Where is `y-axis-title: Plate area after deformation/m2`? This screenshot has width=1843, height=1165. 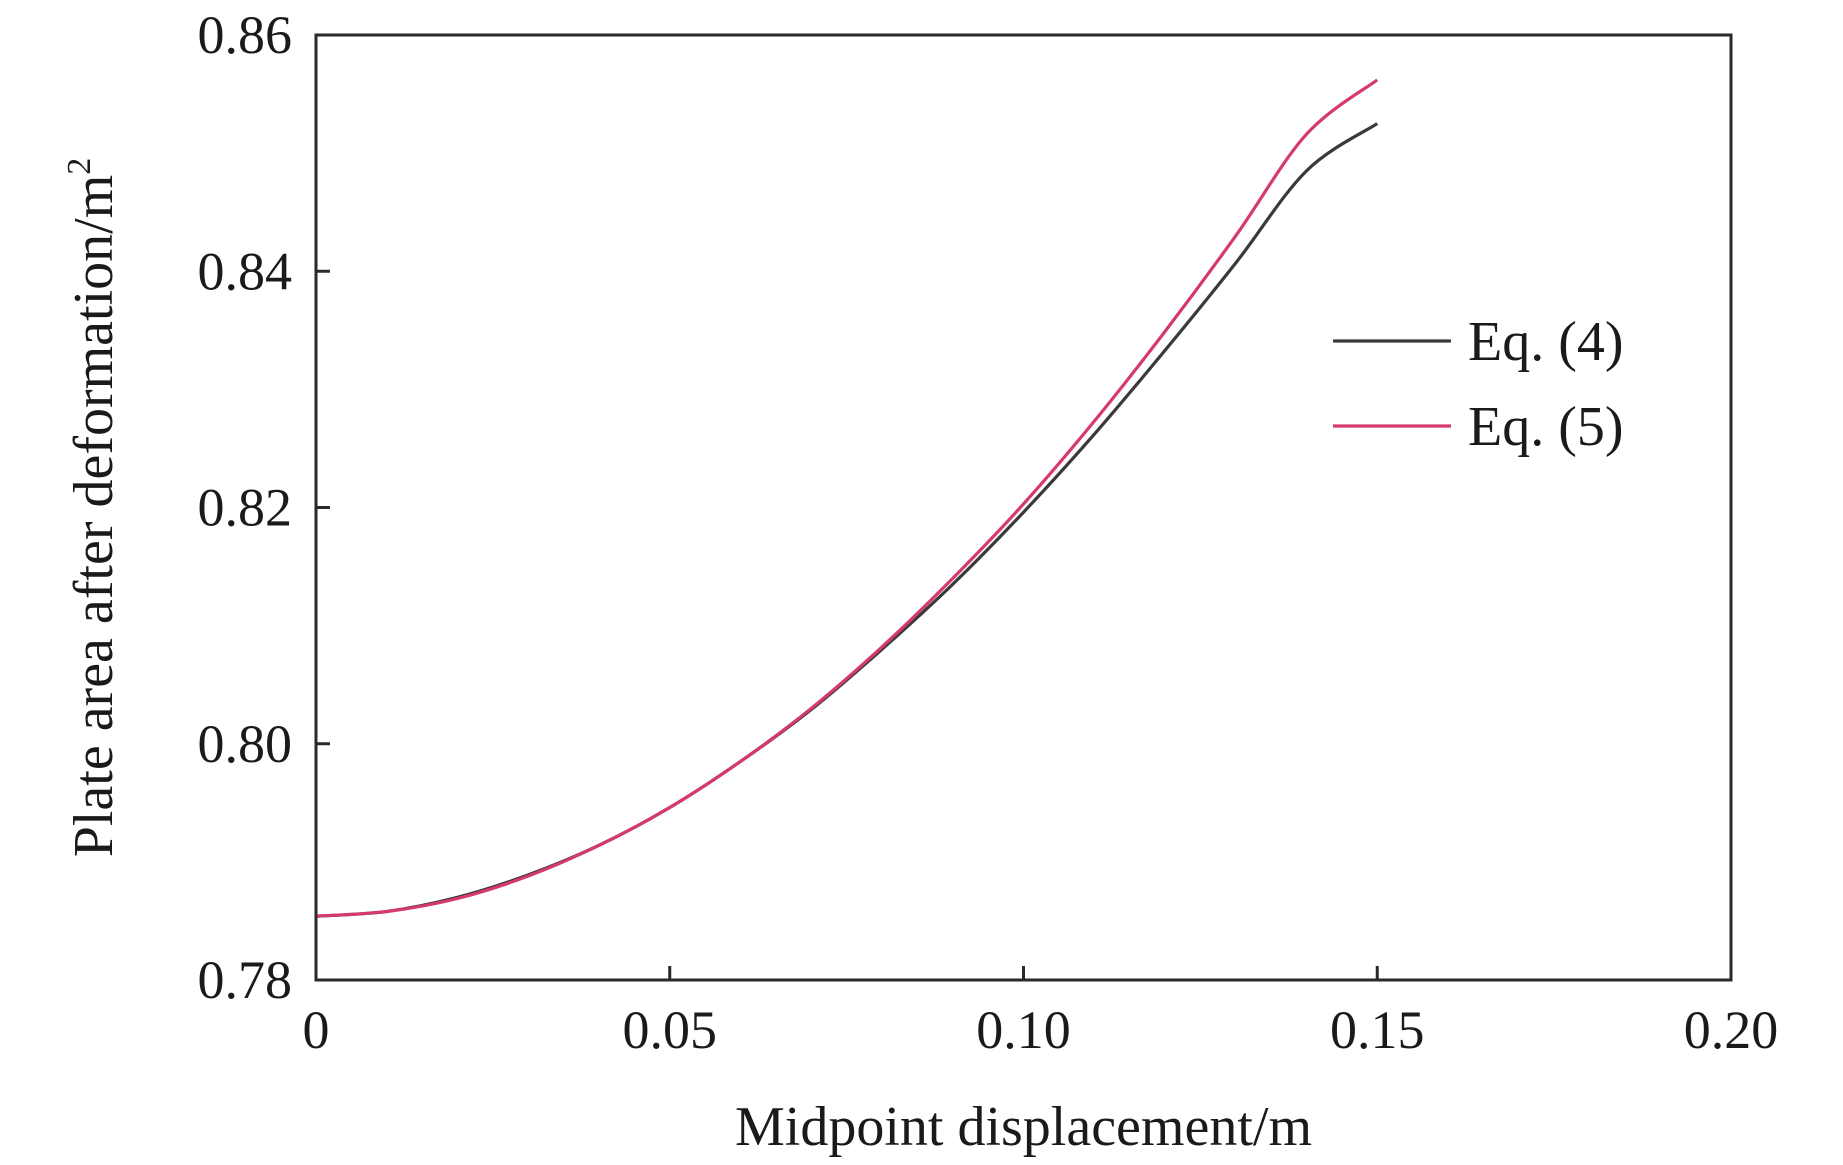
y-axis-title: Plate area after deformation/m2 is located at coordinates (93, 508).